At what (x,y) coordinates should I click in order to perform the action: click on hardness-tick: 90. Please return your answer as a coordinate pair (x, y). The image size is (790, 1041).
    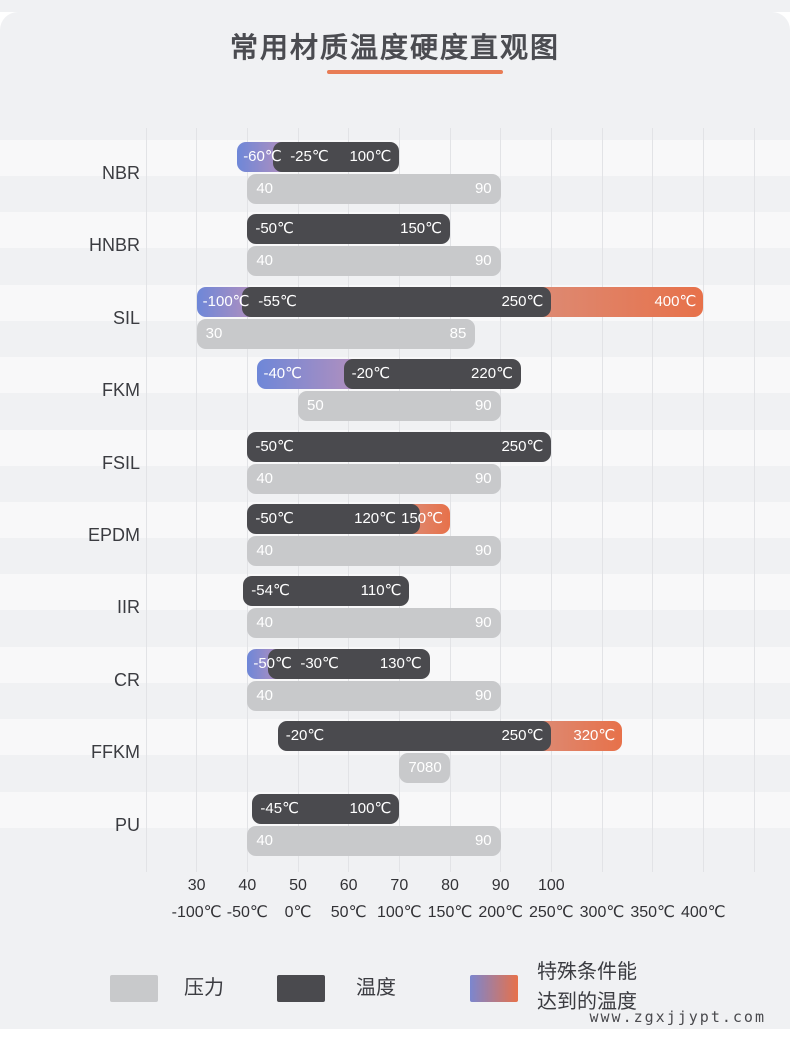
    Looking at the image, I should click on (500, 885).